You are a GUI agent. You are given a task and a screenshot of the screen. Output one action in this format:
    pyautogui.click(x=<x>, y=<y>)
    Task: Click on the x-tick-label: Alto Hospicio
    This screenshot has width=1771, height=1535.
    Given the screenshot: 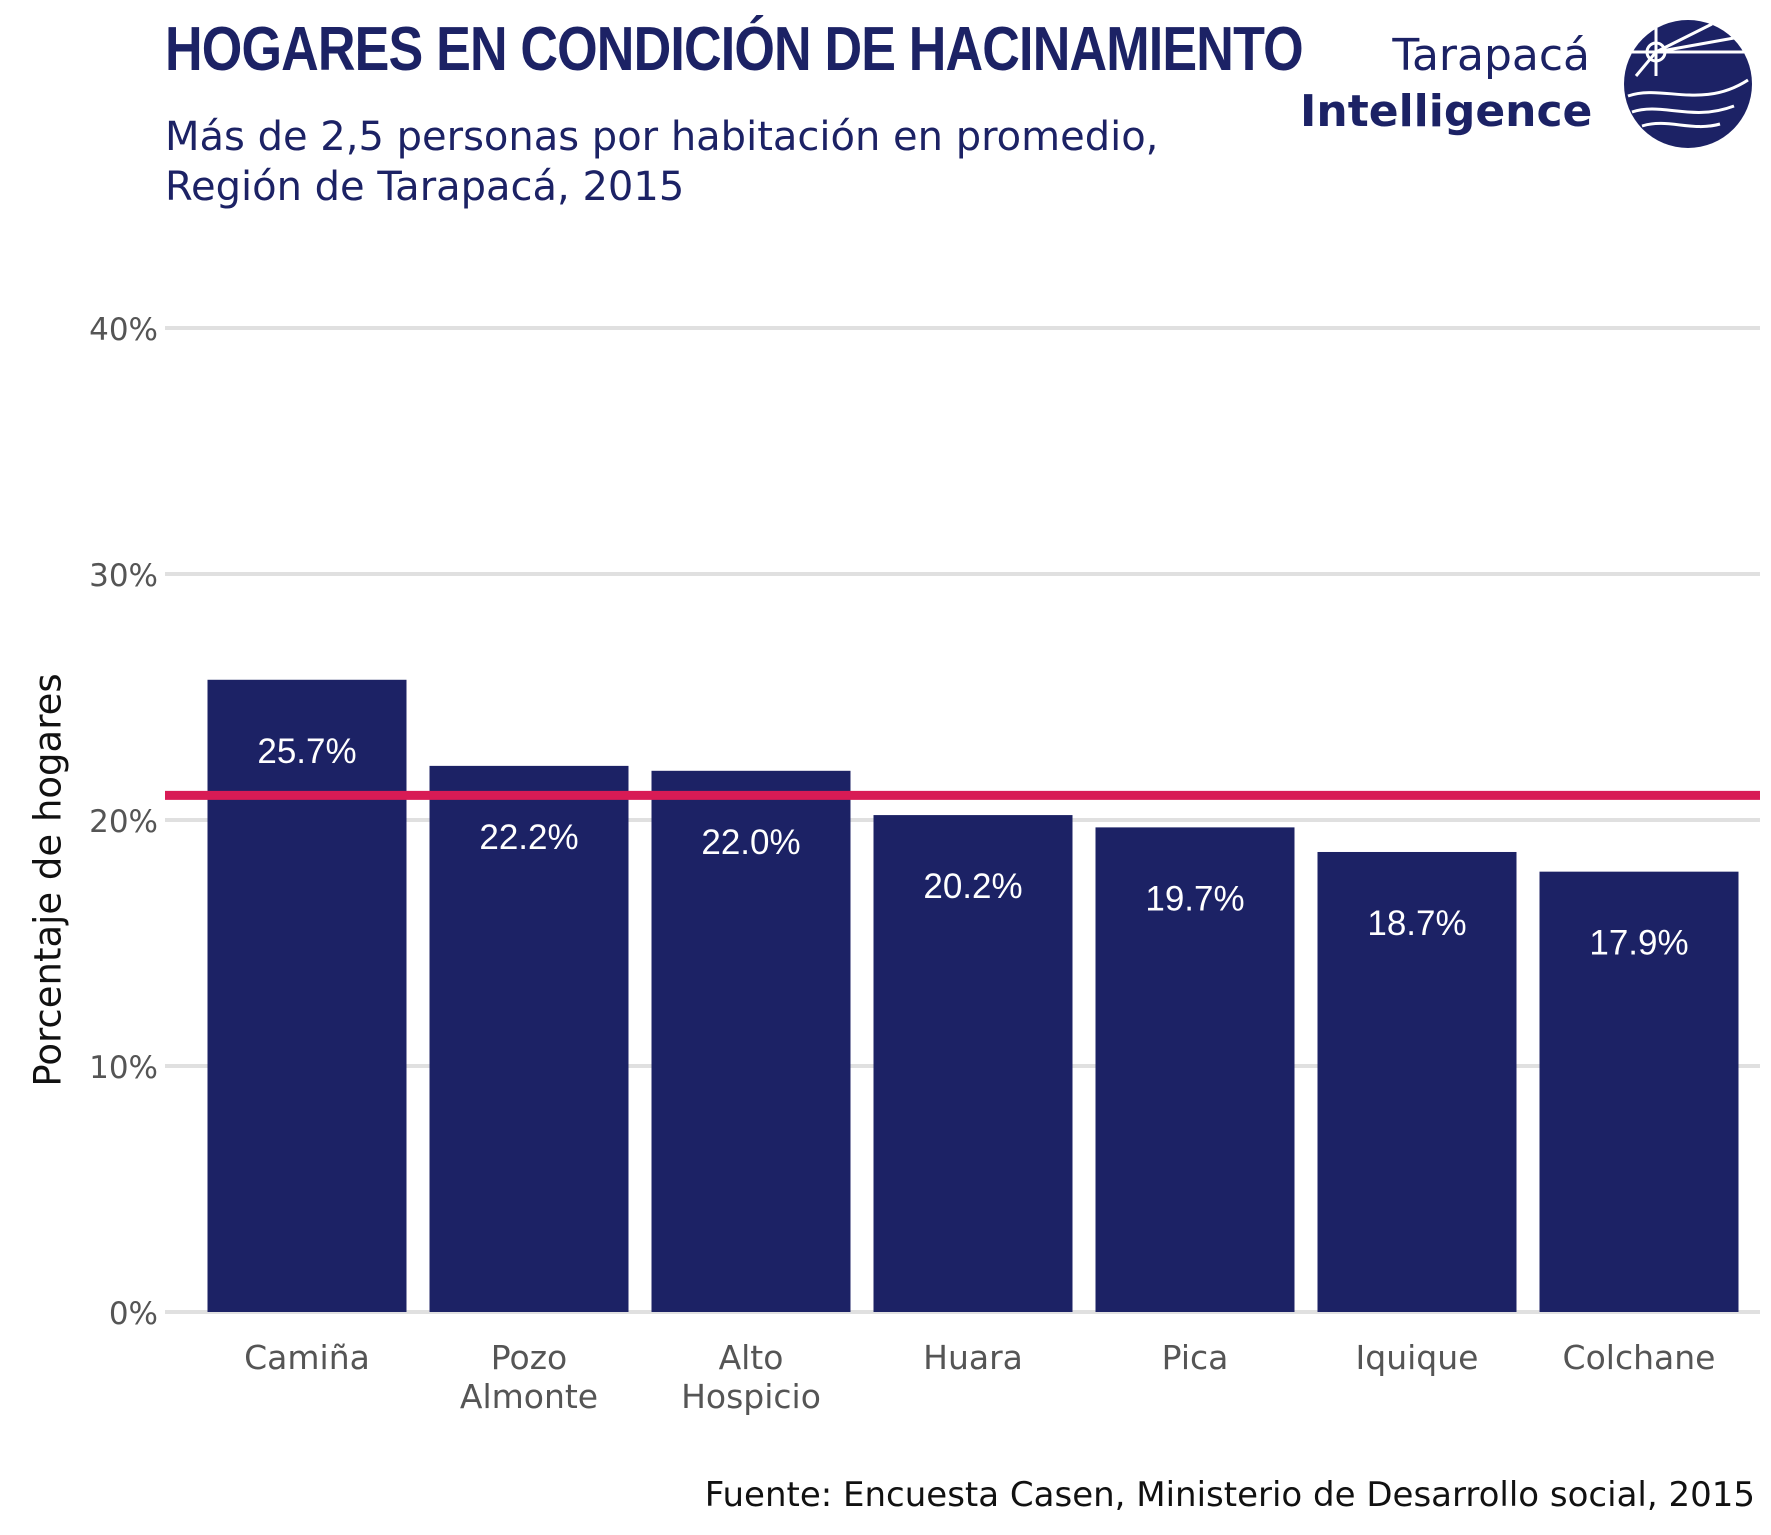 What is the action you would take?
    pyautogui.click(x=751, y=1377)
    